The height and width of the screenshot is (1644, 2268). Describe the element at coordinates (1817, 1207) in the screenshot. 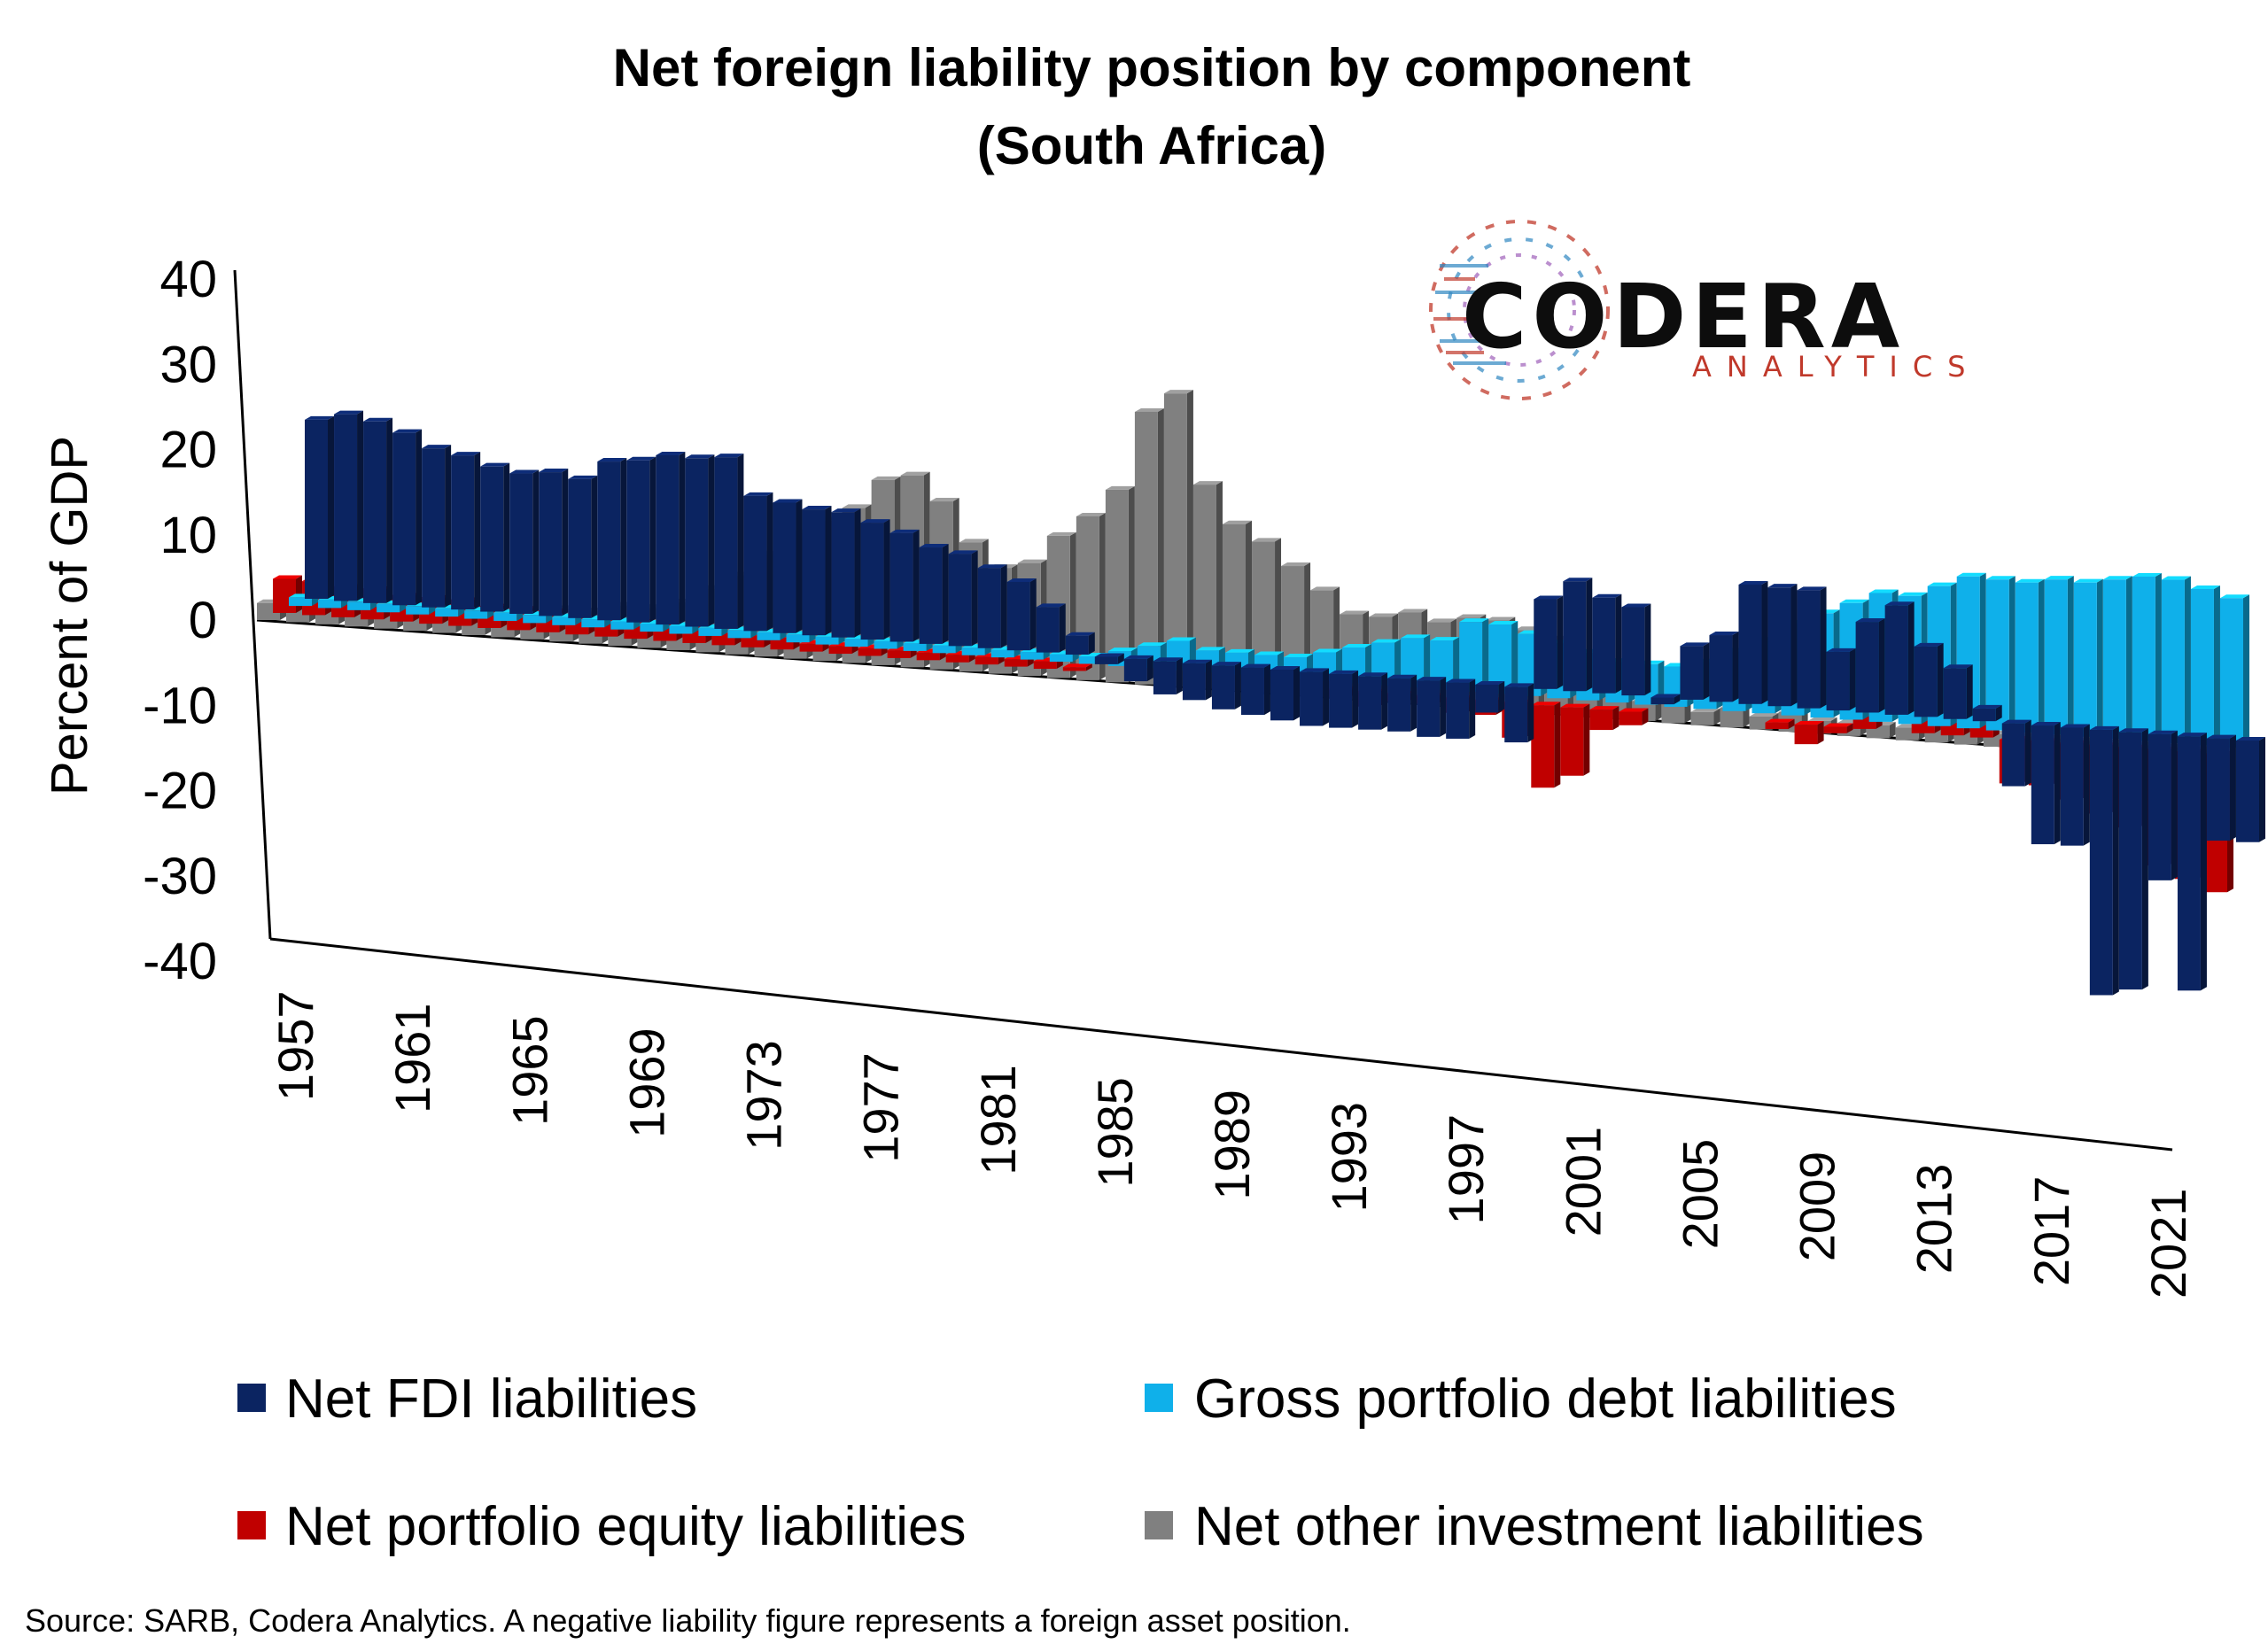

I see `x-tick-label: 2009` at that location.